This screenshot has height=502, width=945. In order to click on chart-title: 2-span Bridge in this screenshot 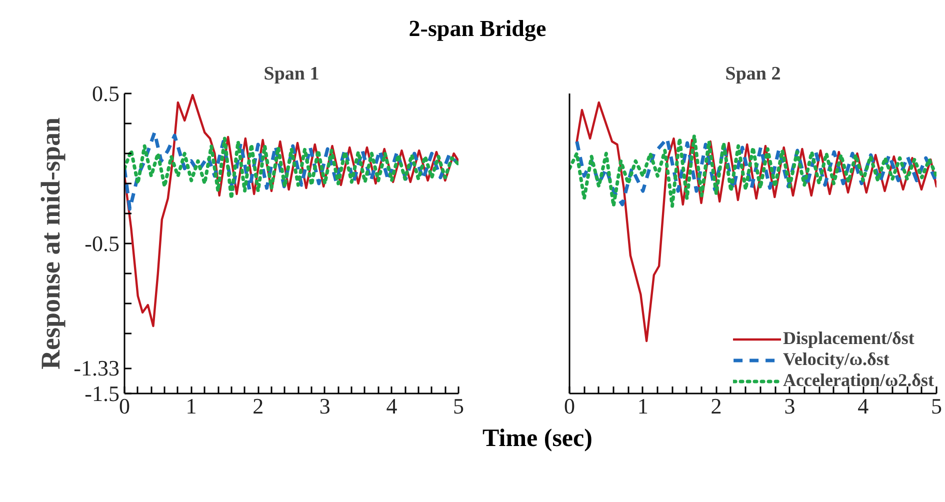, I will do `click(477, 29)`.